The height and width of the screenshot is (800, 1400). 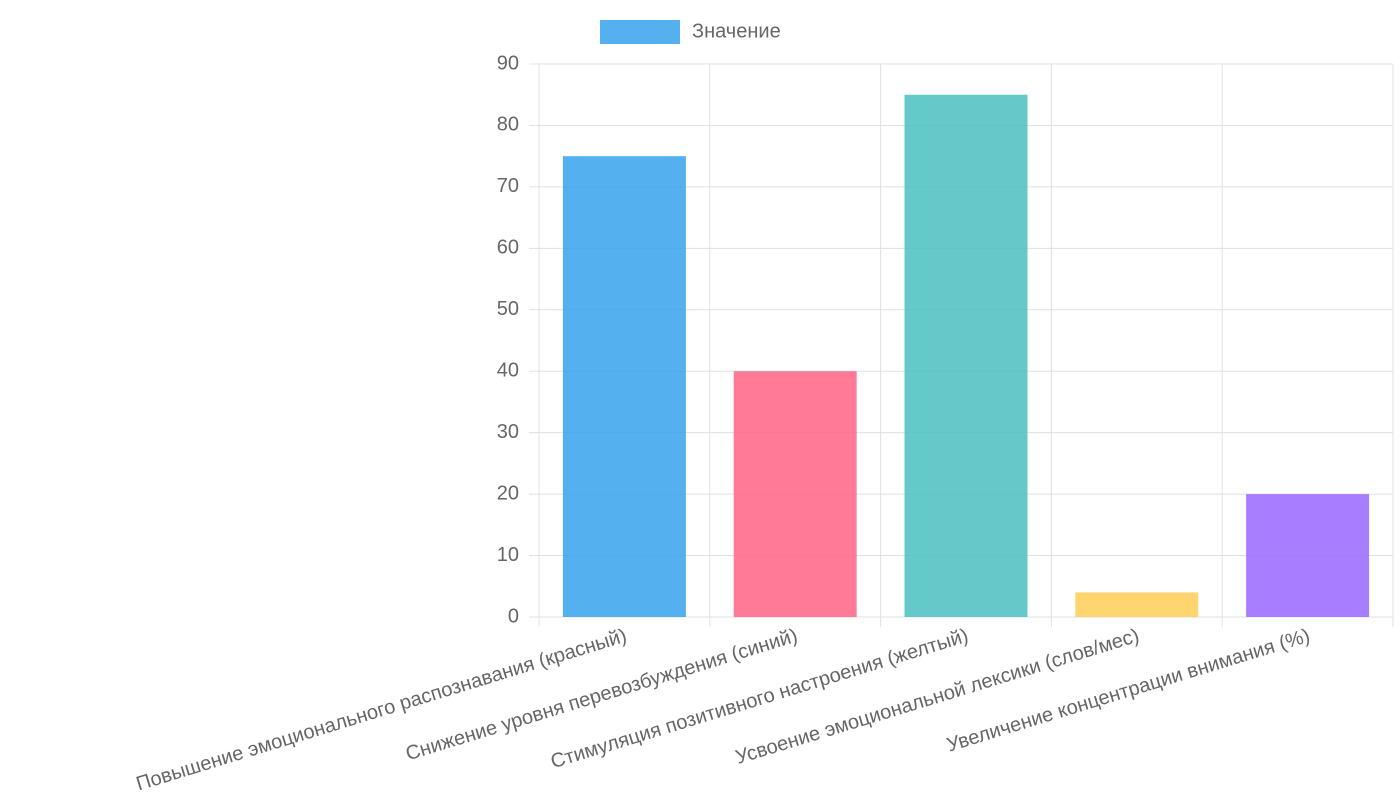 What do you see at coordinates (508, 248) in the screenshot?
I see `y-tick-label: 60` at bounding box center [508, 248].